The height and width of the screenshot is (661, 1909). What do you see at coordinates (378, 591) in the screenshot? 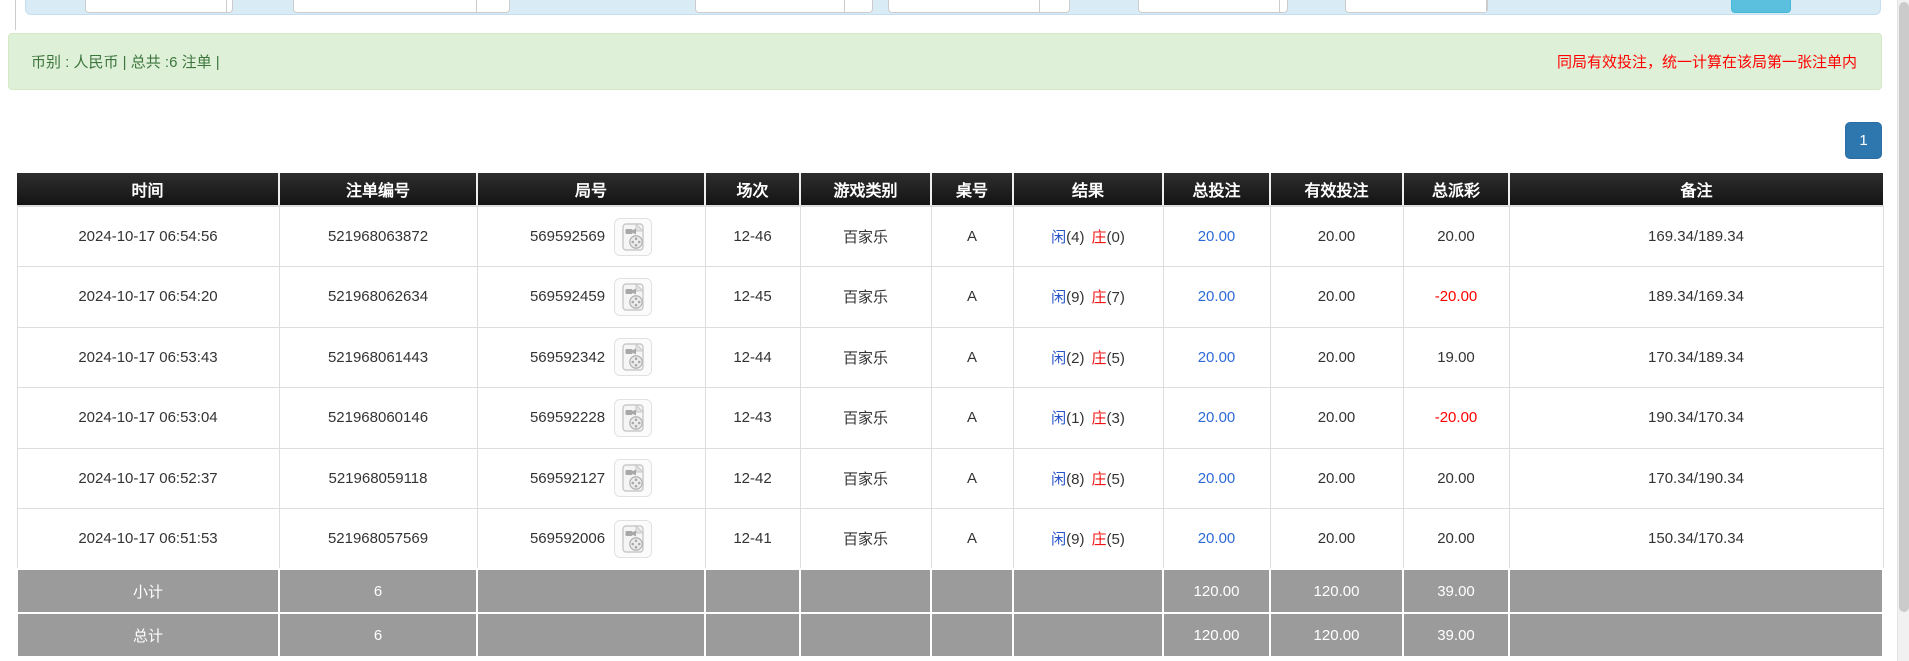
I see `sum-count: 6` at bounding box center [378, 591].